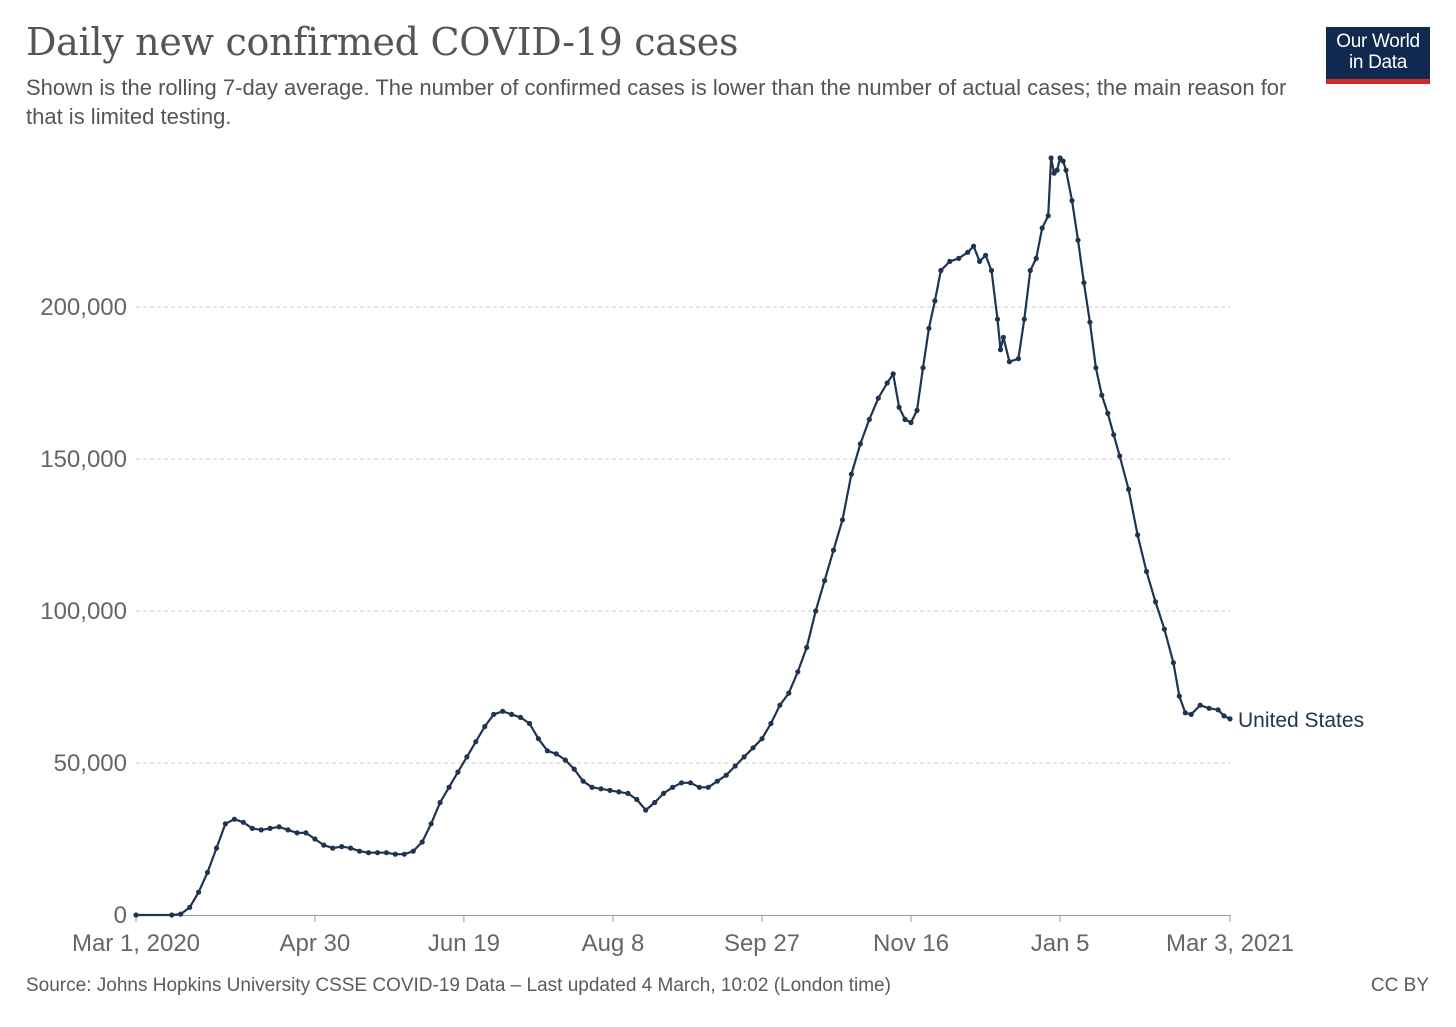 The image size is (1456, 1027). What do you see at coordinates (1060, 943) in the screenshot?
I see `x-tick-label: Jan 5` at bounding box center [1060, 943].